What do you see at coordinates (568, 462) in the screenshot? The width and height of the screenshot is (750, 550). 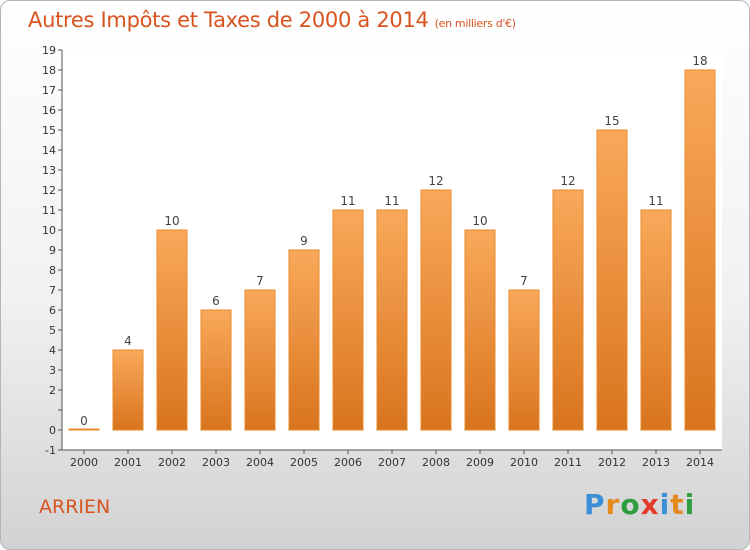 I see `x-tick-label: 2011` at bounding box center [568, 462].